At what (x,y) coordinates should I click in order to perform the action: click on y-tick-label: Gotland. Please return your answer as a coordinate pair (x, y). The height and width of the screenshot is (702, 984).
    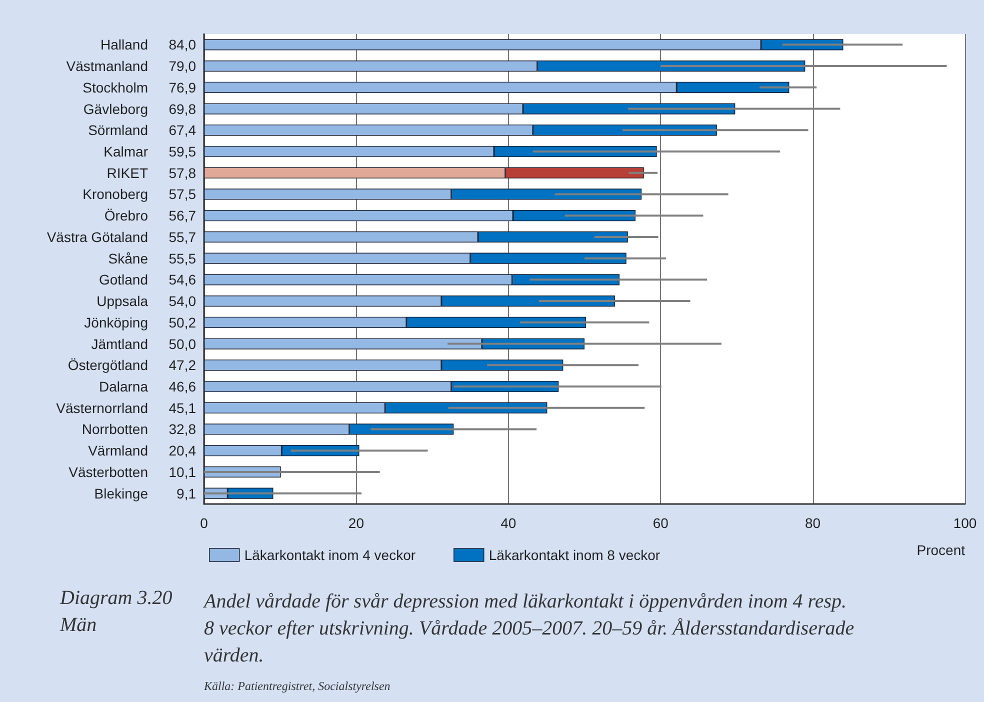
    Looking at the image, I should click on (123, 280).